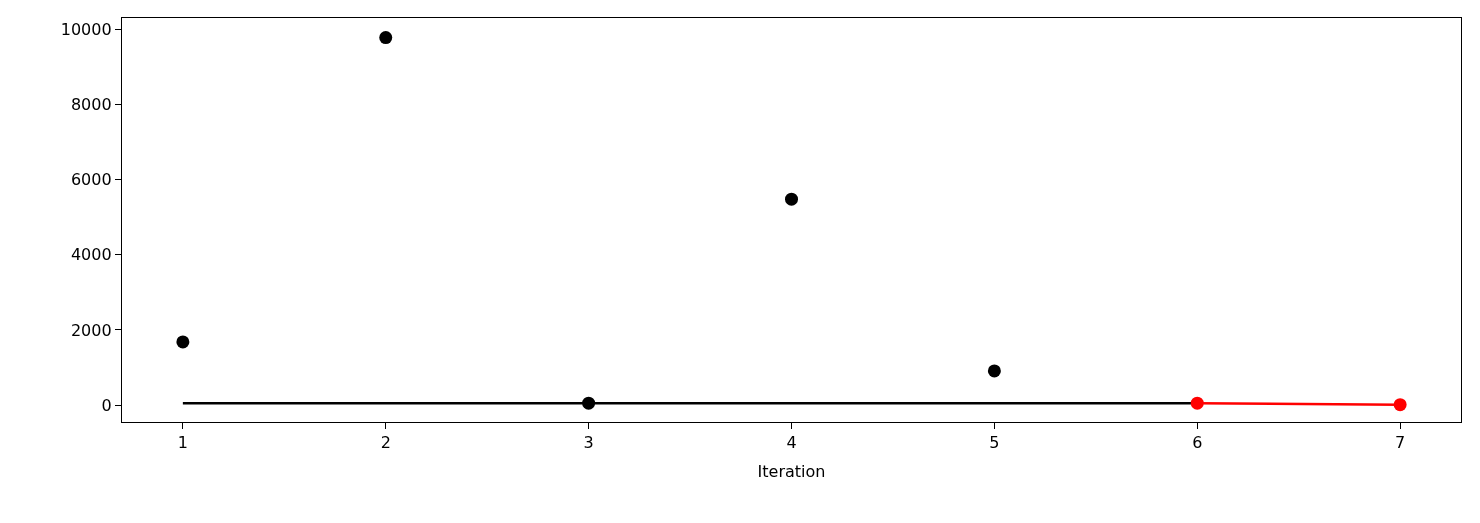 Image resolution: width=1480 pixels, height=523 pixels. Describe the element at coordinates (994, 443) in the screenshot. I see `x-tick-label: 5` at that location.